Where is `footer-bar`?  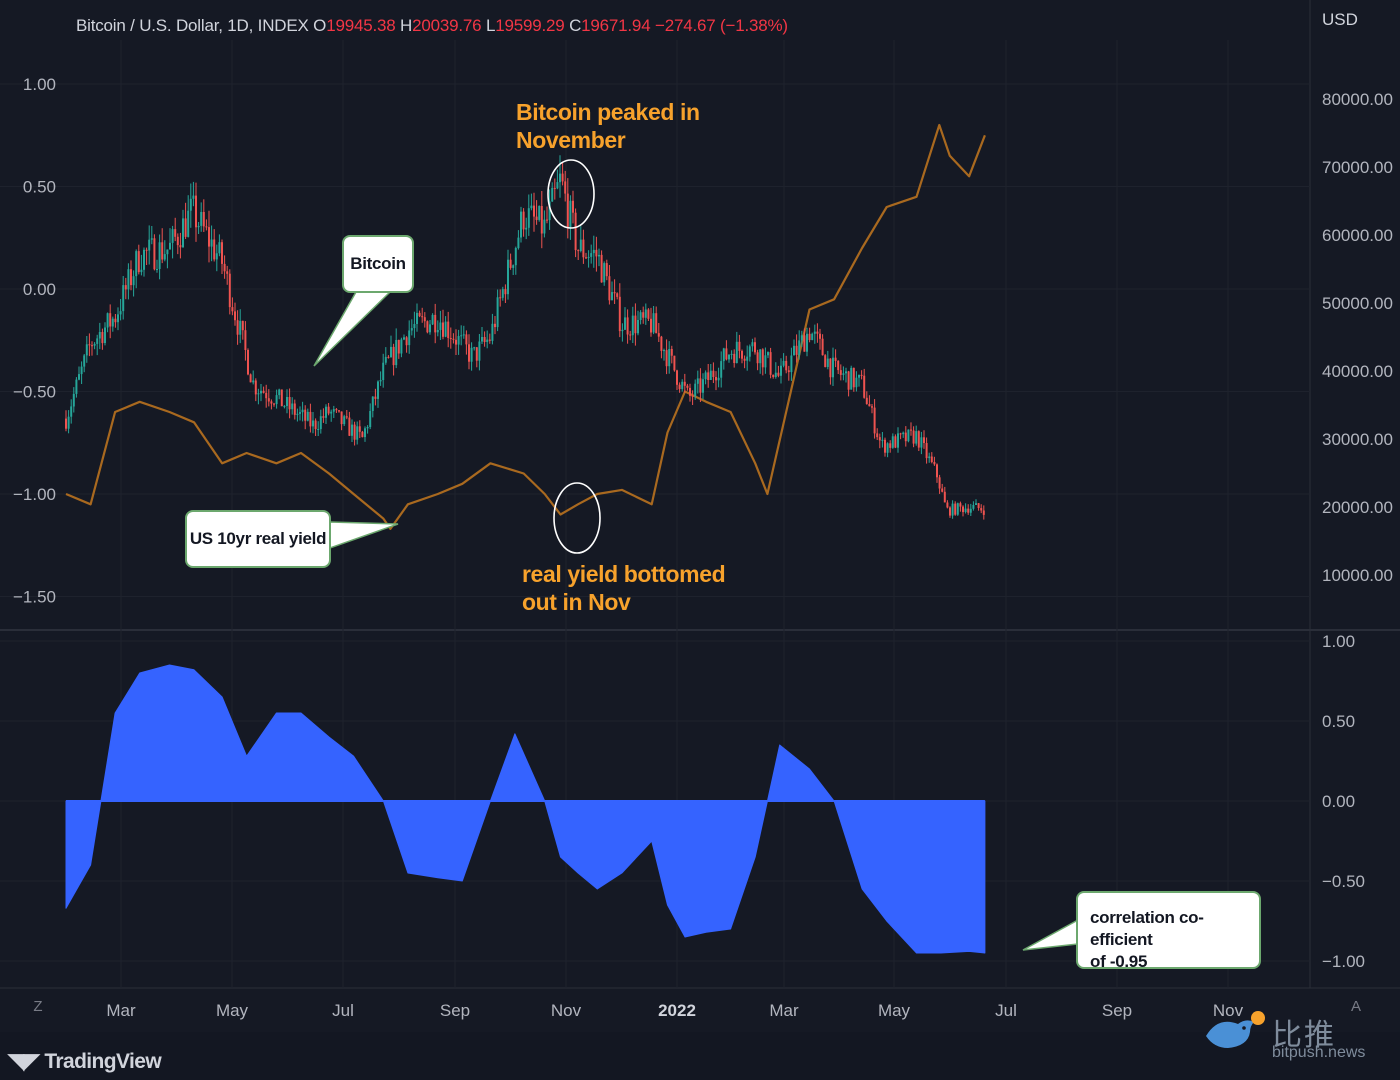 footer-bar is located at coordinates (700, 1056).